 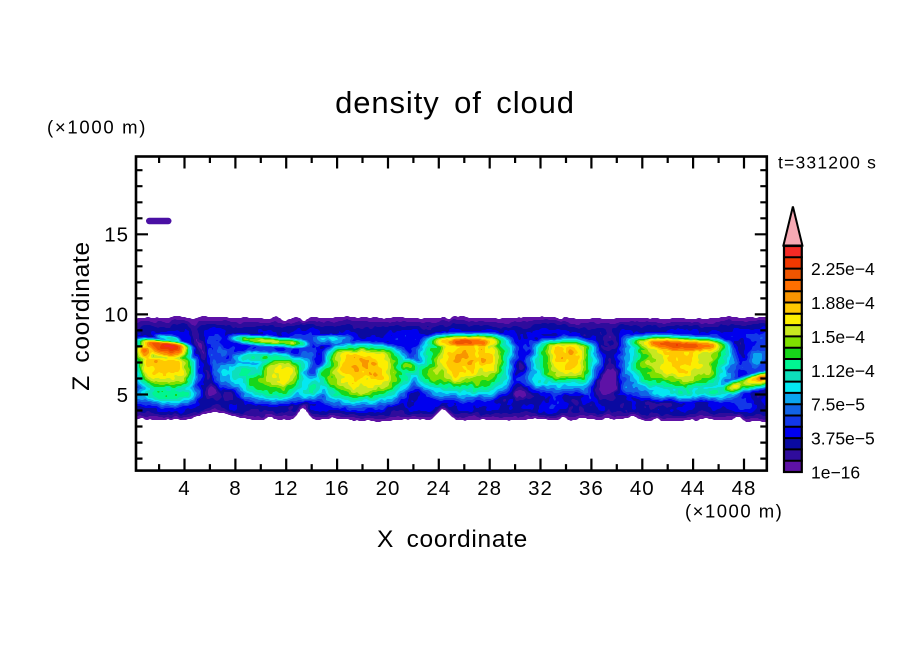 What do you see at coordinates (337, 488) in the screenshot?
I see `svg-text: 16` at bounding box center [337, 488].